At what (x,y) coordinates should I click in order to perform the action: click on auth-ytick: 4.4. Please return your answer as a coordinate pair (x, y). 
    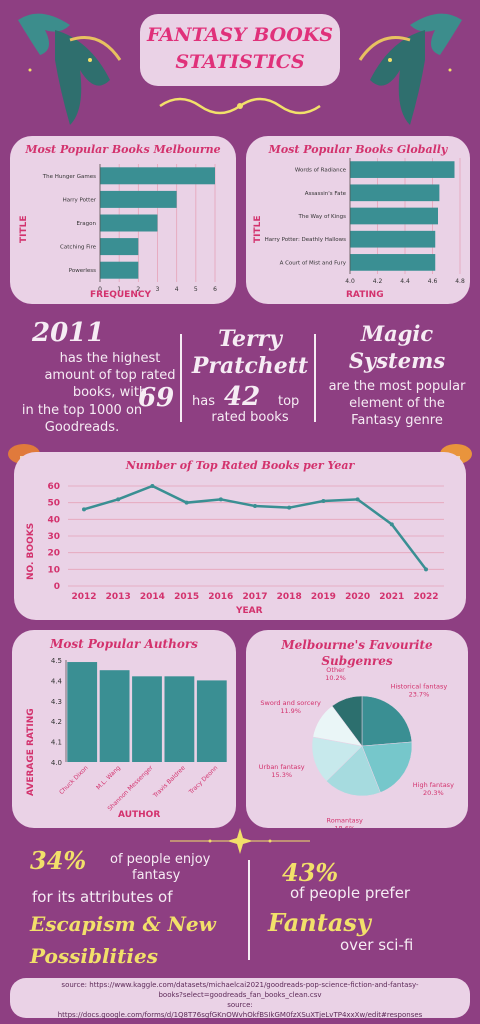
    Looking at the image, I should click on (57, 681).